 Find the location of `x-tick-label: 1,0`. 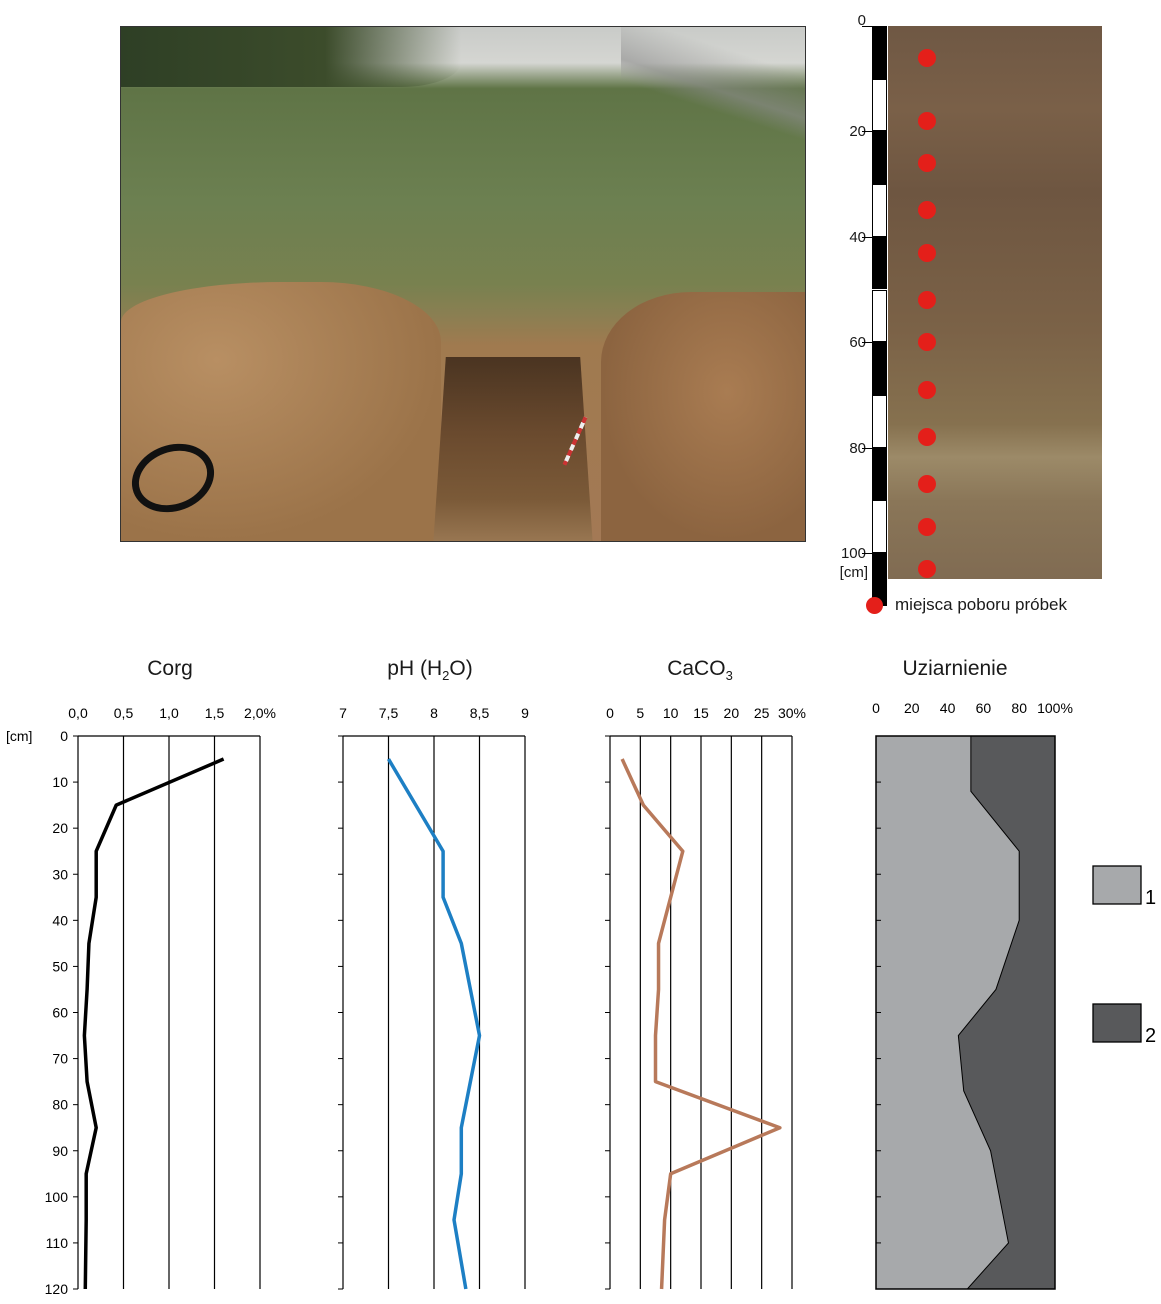

x-tick-label: 1,0 is located at coordinates (169, 713).